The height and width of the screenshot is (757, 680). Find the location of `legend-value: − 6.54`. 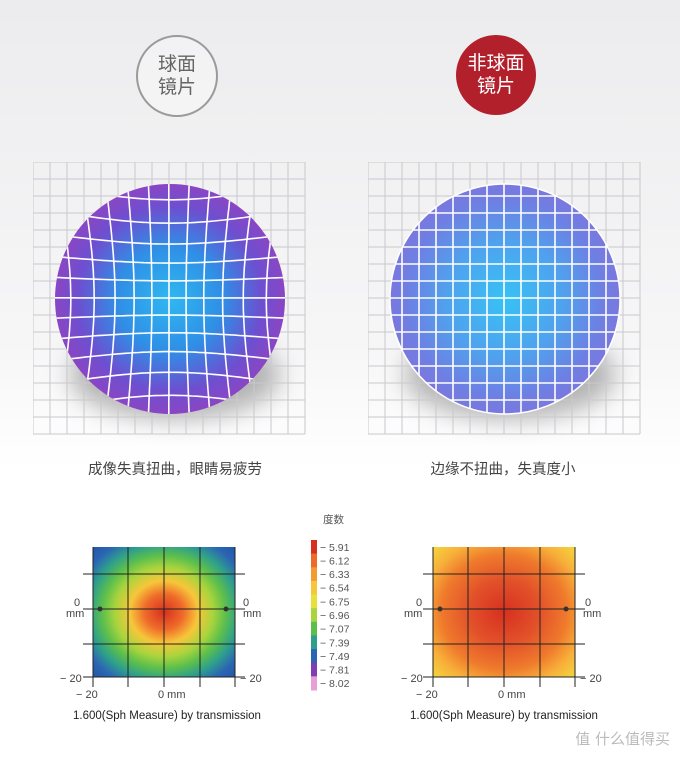

legend-value: − 6.54 is located at coordinates (335, 589).